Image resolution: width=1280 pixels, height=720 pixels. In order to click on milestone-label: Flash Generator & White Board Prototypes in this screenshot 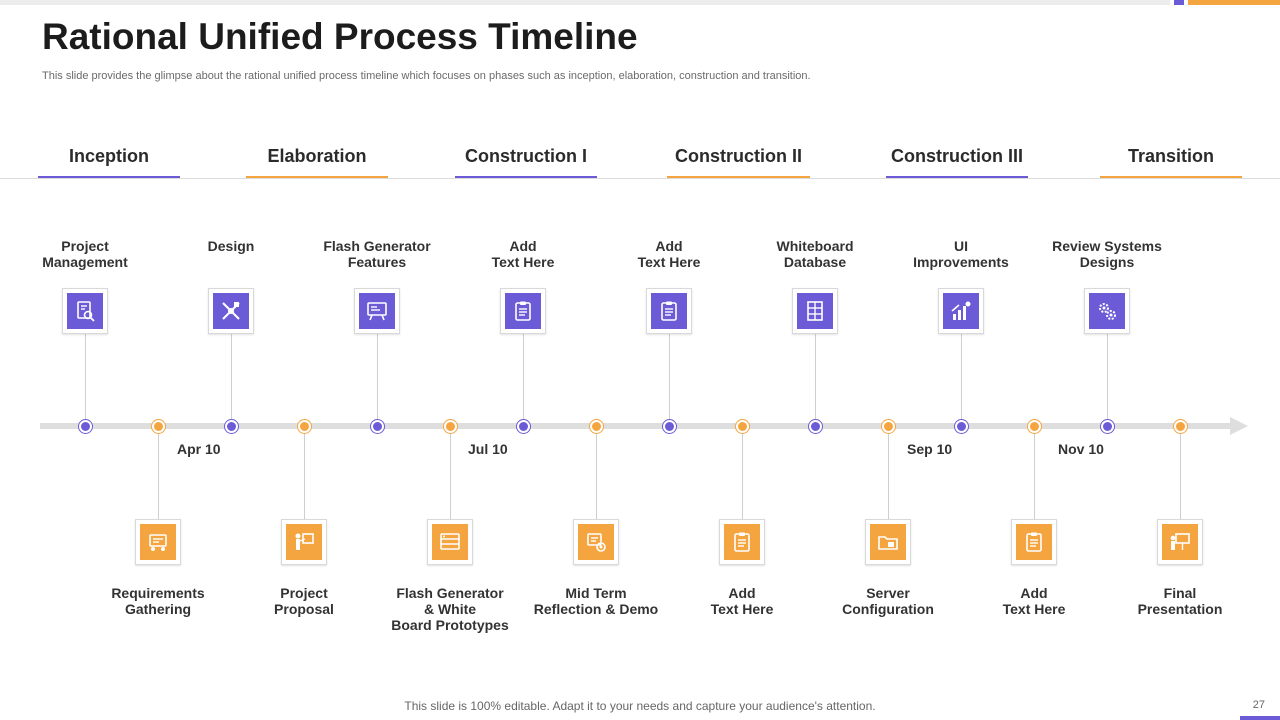, I will do `click(450, 609)`.